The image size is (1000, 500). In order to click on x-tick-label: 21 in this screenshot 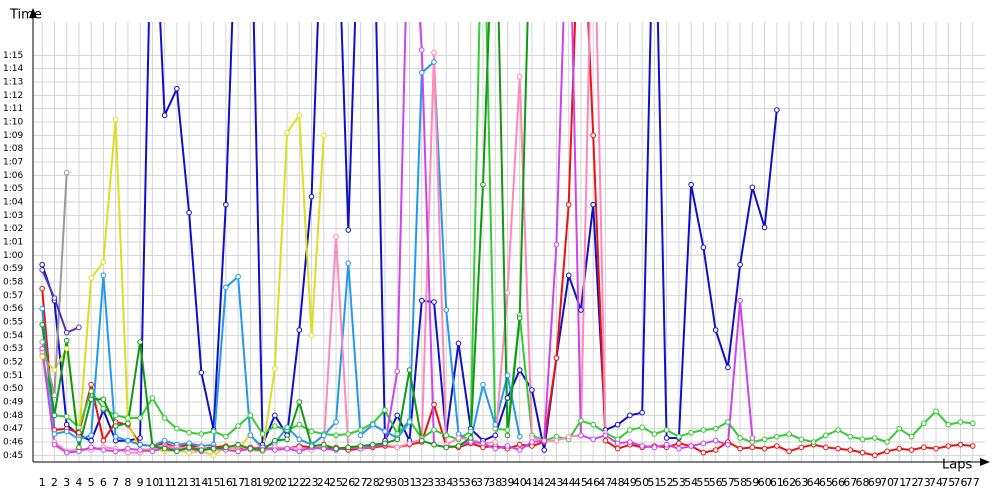, I will do `click(287, 482)`.